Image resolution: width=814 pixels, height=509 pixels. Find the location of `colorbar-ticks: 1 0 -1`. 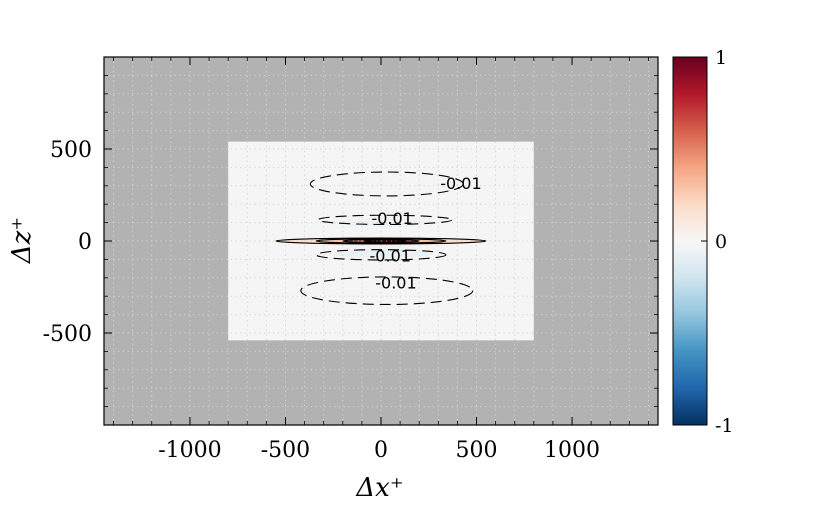

colorbar-ticks: 1 0 -1 is located at coordinates (717, 242).